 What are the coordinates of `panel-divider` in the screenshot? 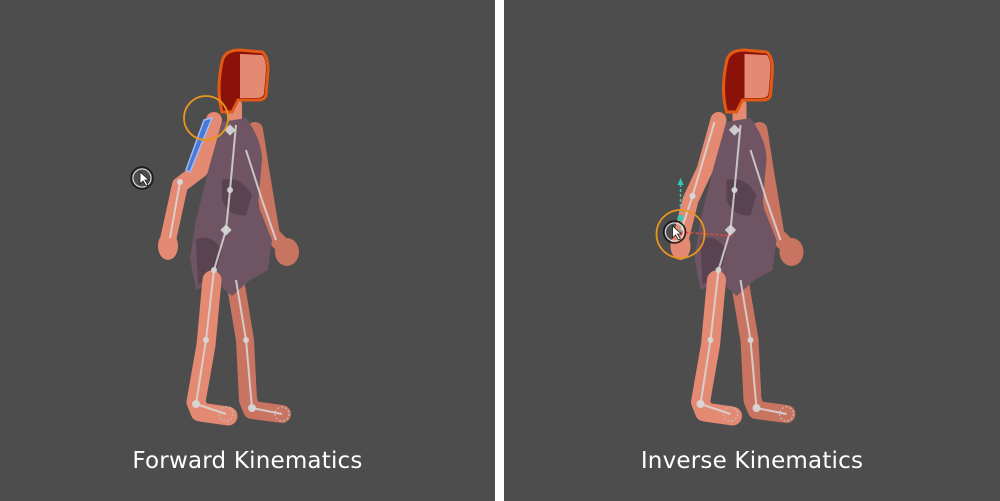 It's located at (499, 250).